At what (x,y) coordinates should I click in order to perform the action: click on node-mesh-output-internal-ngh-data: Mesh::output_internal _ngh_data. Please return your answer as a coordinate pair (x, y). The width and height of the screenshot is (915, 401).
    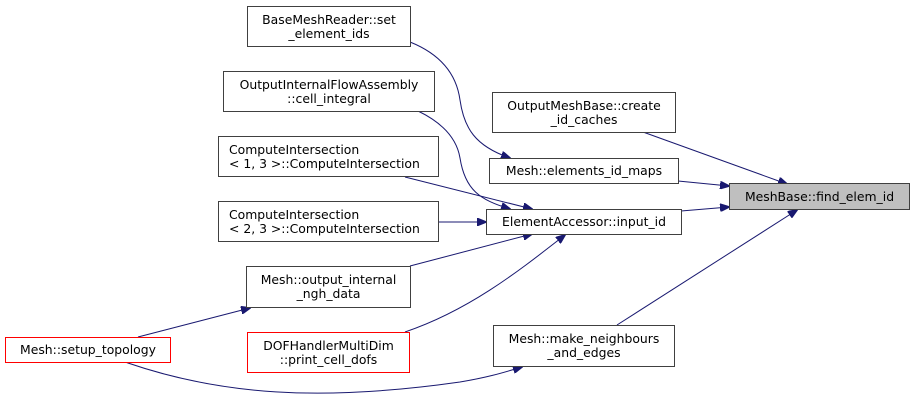
    Looking at the image, I should click on (328, 287).